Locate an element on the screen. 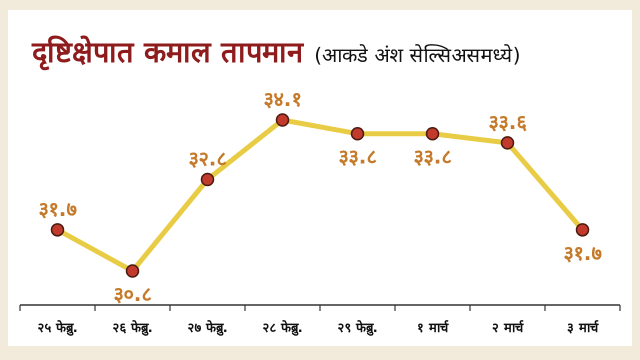 This screenshot has height=360, width=640. chart-subtitle: (आकडे अंश सेल्सिअसमध्ये) is located at coordinates (417, 55).